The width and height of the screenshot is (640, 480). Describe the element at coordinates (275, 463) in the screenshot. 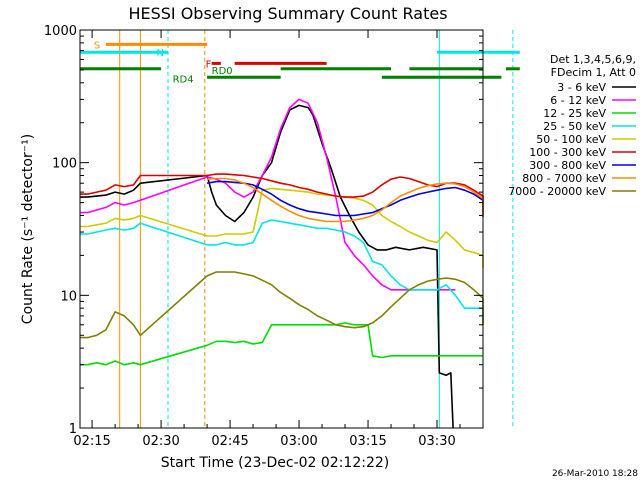

I see `x-axis-label: Start Time (23-Dec-02 02:12:22)` at that location.